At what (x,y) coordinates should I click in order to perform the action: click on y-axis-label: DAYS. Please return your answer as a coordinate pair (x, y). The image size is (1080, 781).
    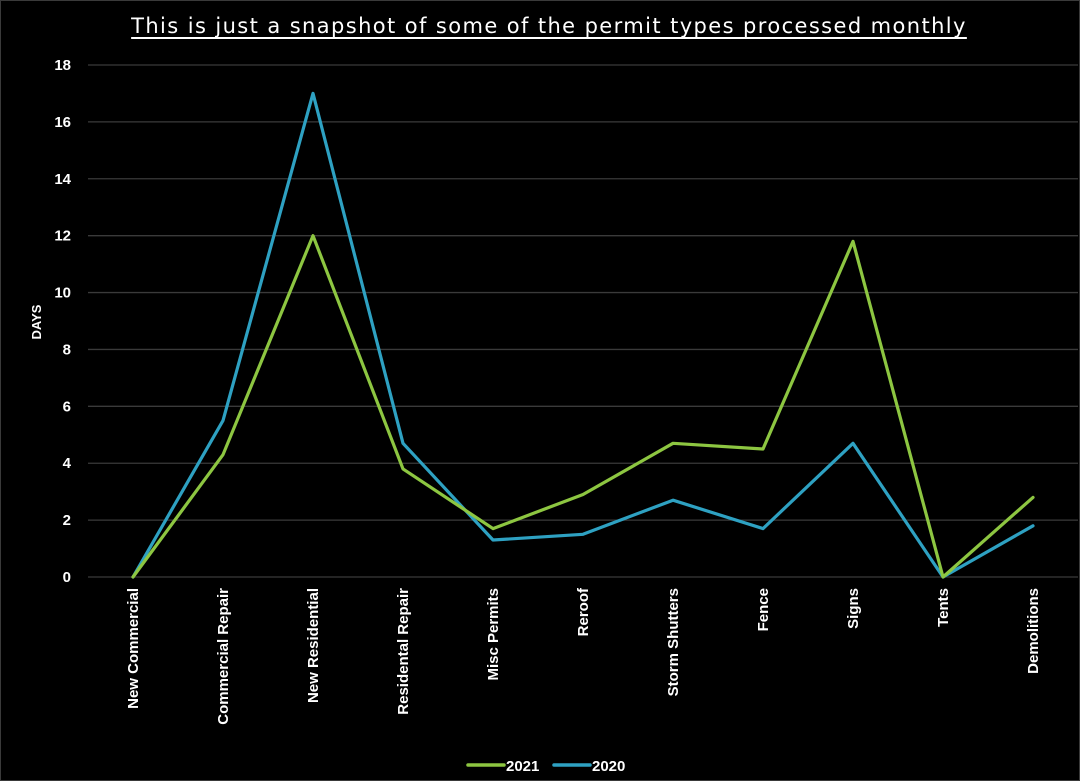
    Looking at the image, I should click on (36, 321).